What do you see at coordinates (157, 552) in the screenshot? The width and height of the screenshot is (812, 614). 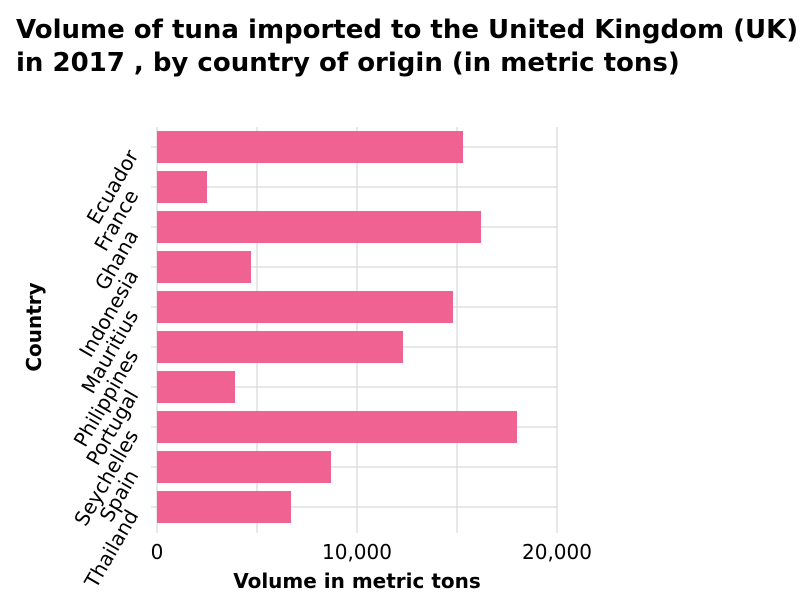 I see `x-tick-label: 0` at bounding box center [157, 552].